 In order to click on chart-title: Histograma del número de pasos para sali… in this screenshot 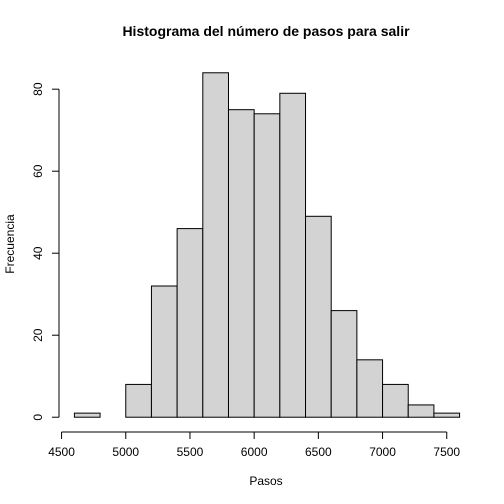, I will do `click(266, 31)`.